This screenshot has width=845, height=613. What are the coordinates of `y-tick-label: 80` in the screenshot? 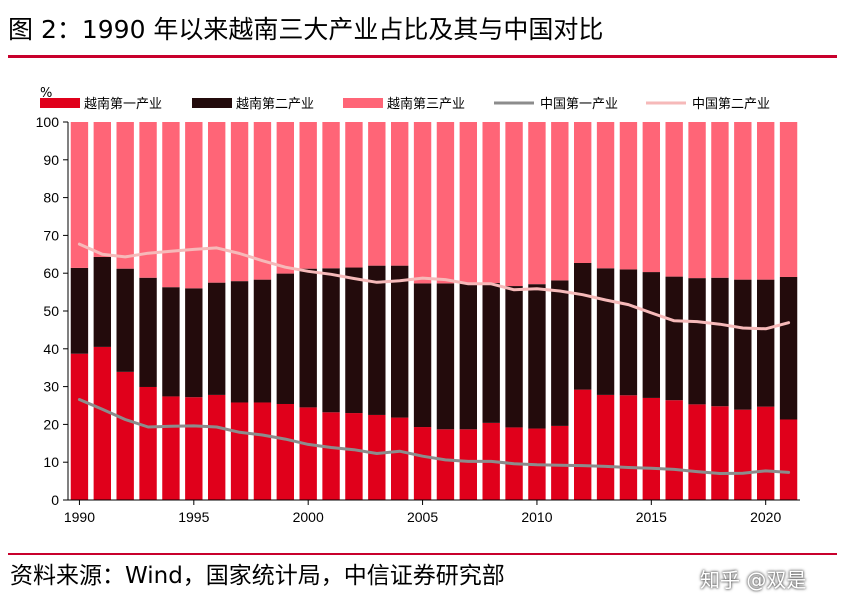 It's located at (51, 198).